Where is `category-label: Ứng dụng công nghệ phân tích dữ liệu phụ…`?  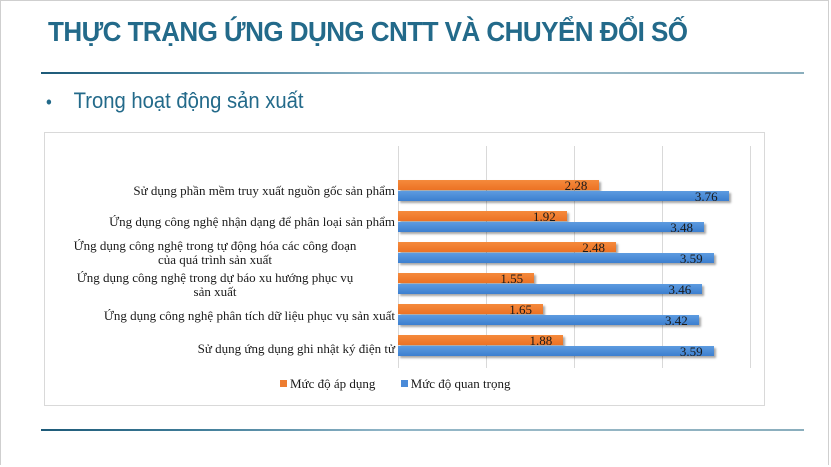
category-label: Ứng dụng công nghệ phân tích dữ liệu phụ… is located at coordinates (249, 315).